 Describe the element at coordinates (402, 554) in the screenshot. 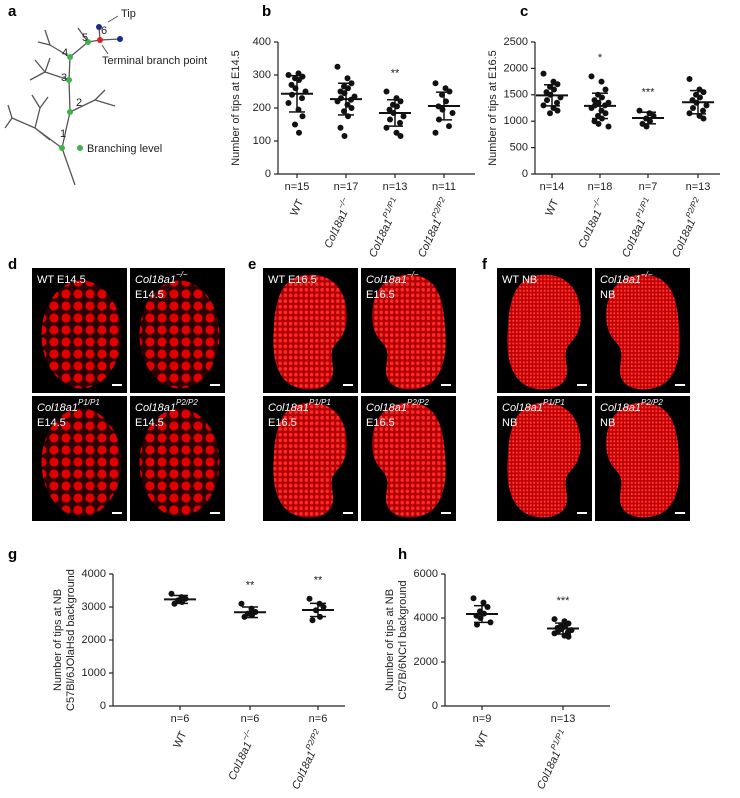

I see `panel-letter: h` at that location.